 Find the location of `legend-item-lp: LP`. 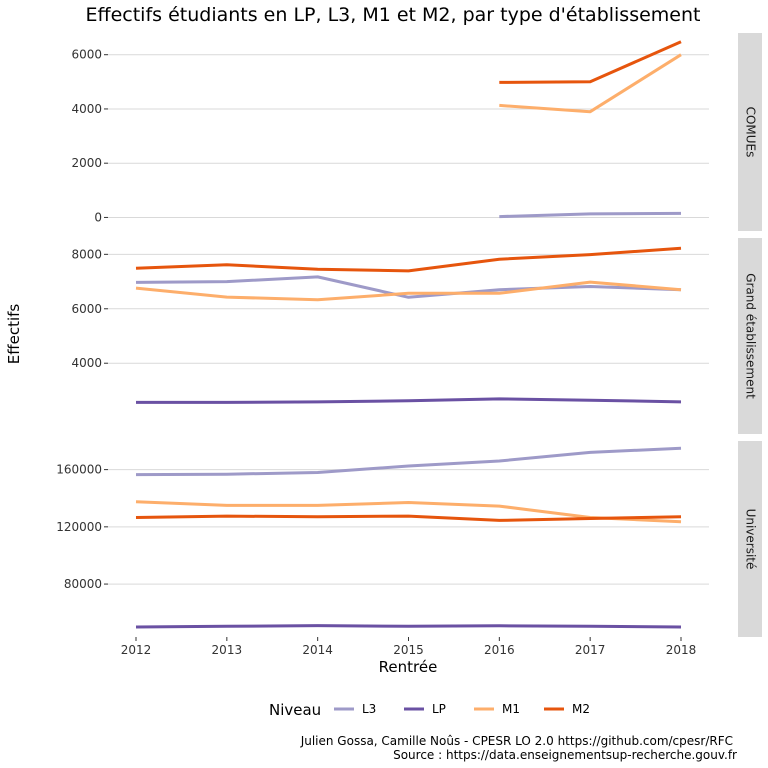

legend-item-lp: LP is located at coordinates (425, 709).